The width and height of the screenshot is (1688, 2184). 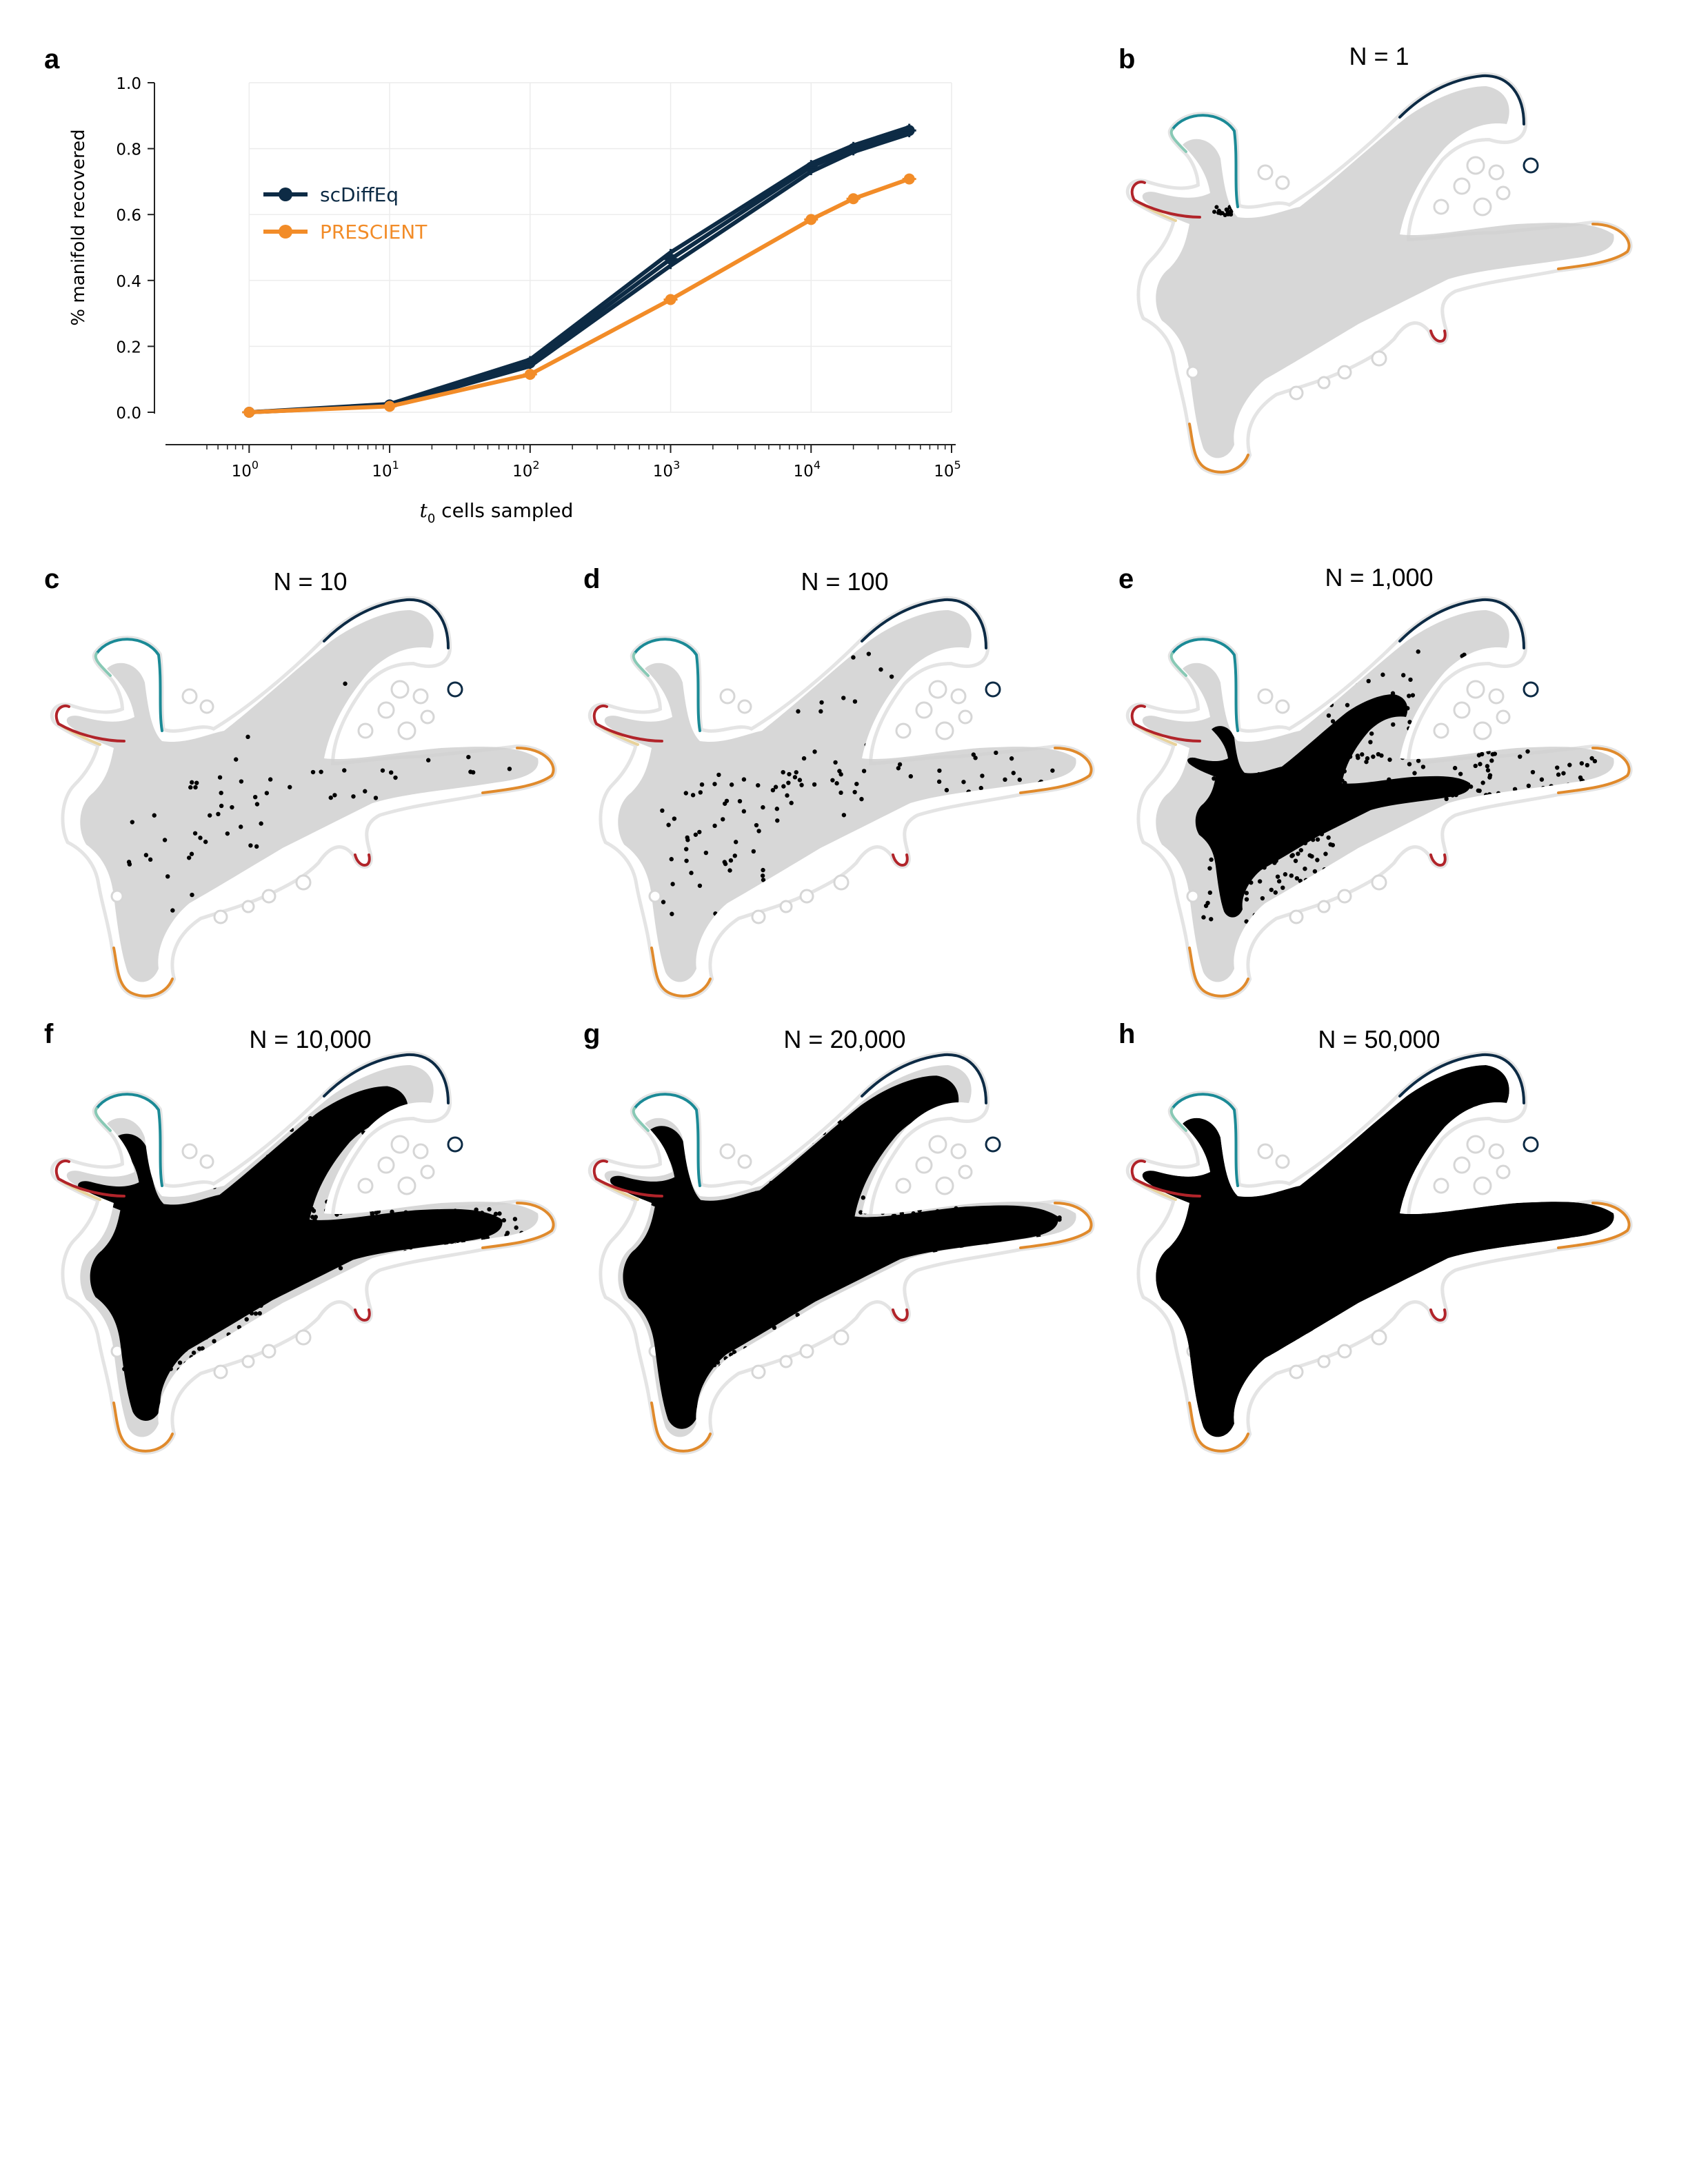 I want to click on manifold-cells, so click(x=840, y=796).